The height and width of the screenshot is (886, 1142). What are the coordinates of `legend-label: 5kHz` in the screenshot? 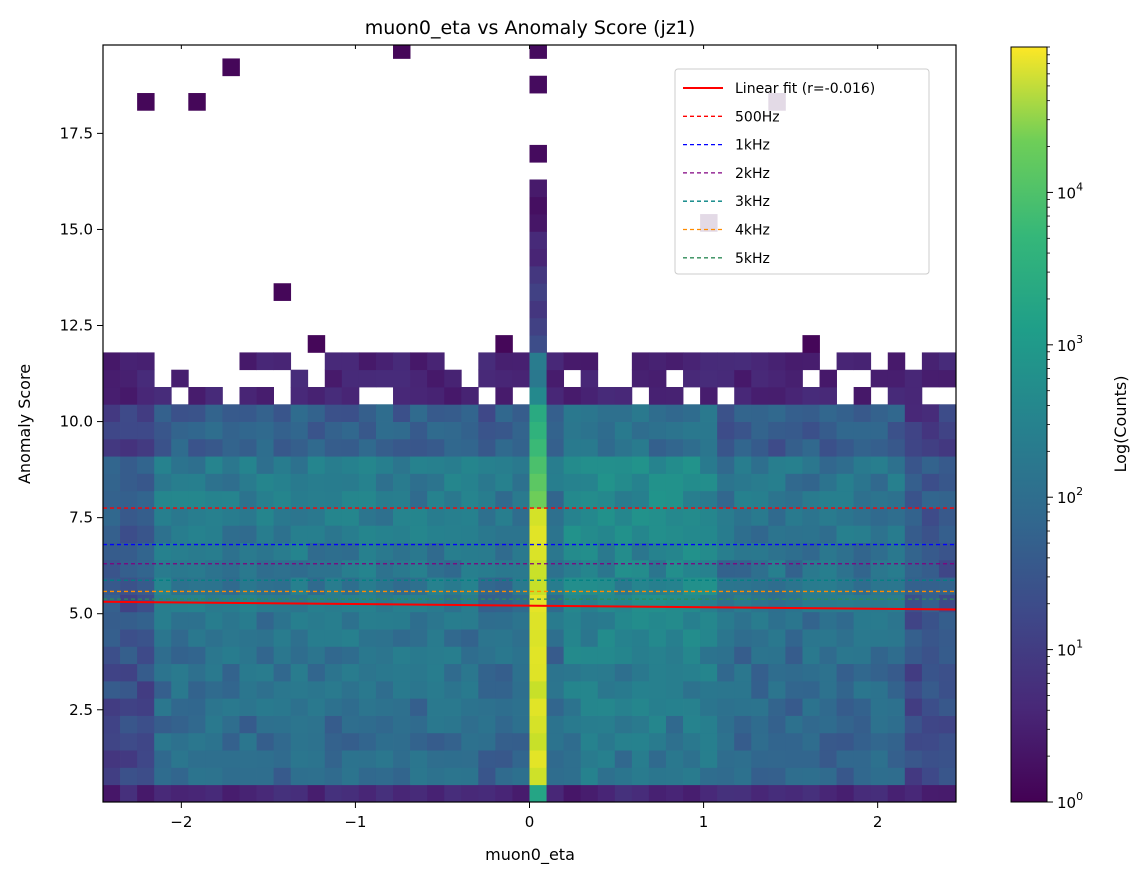 It's located at (752, 259).